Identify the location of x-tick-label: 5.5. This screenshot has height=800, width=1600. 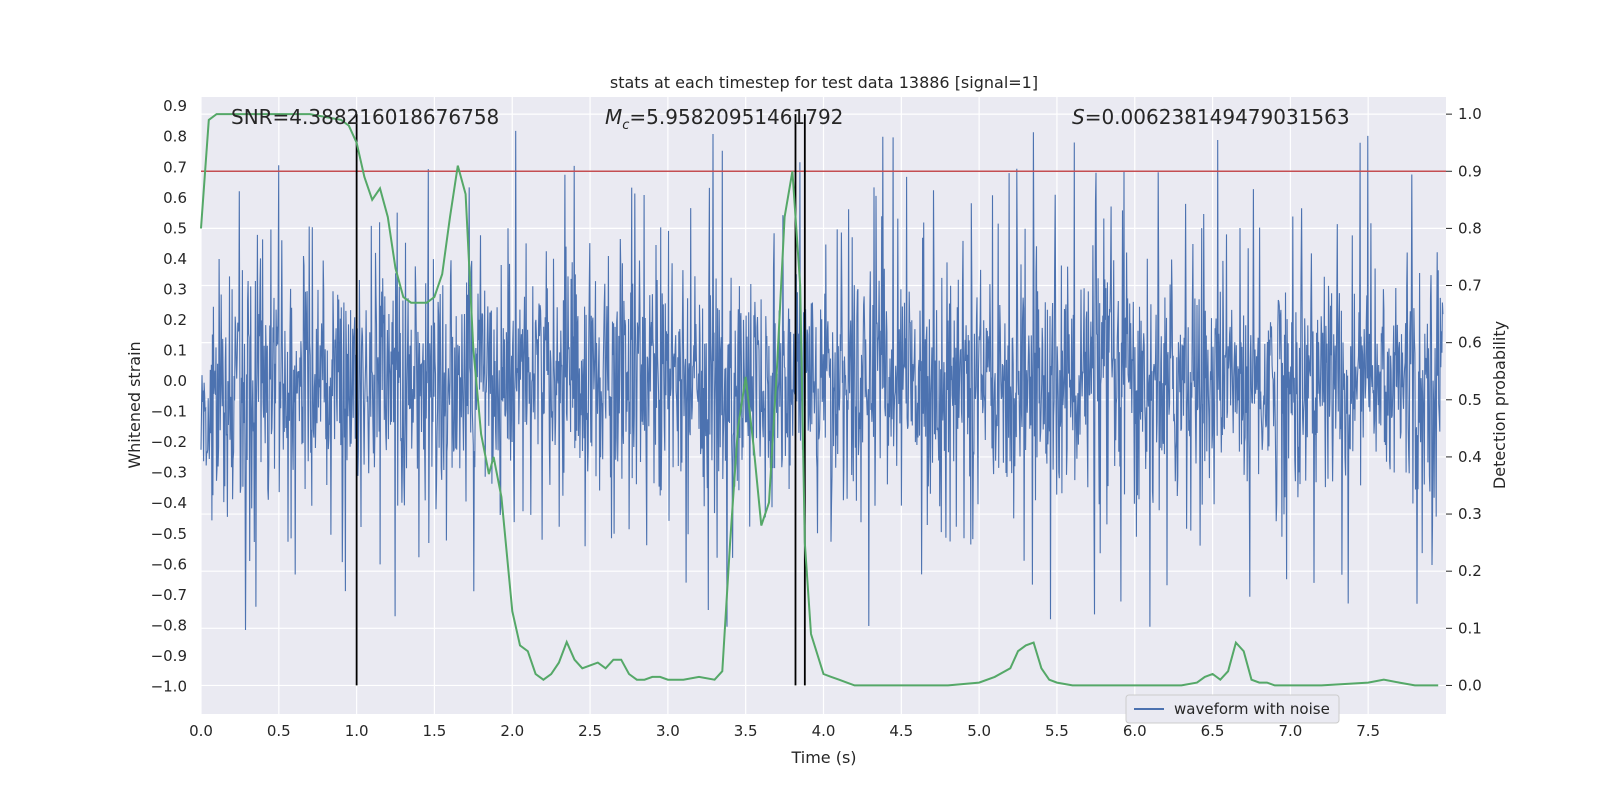
(1057, 731).